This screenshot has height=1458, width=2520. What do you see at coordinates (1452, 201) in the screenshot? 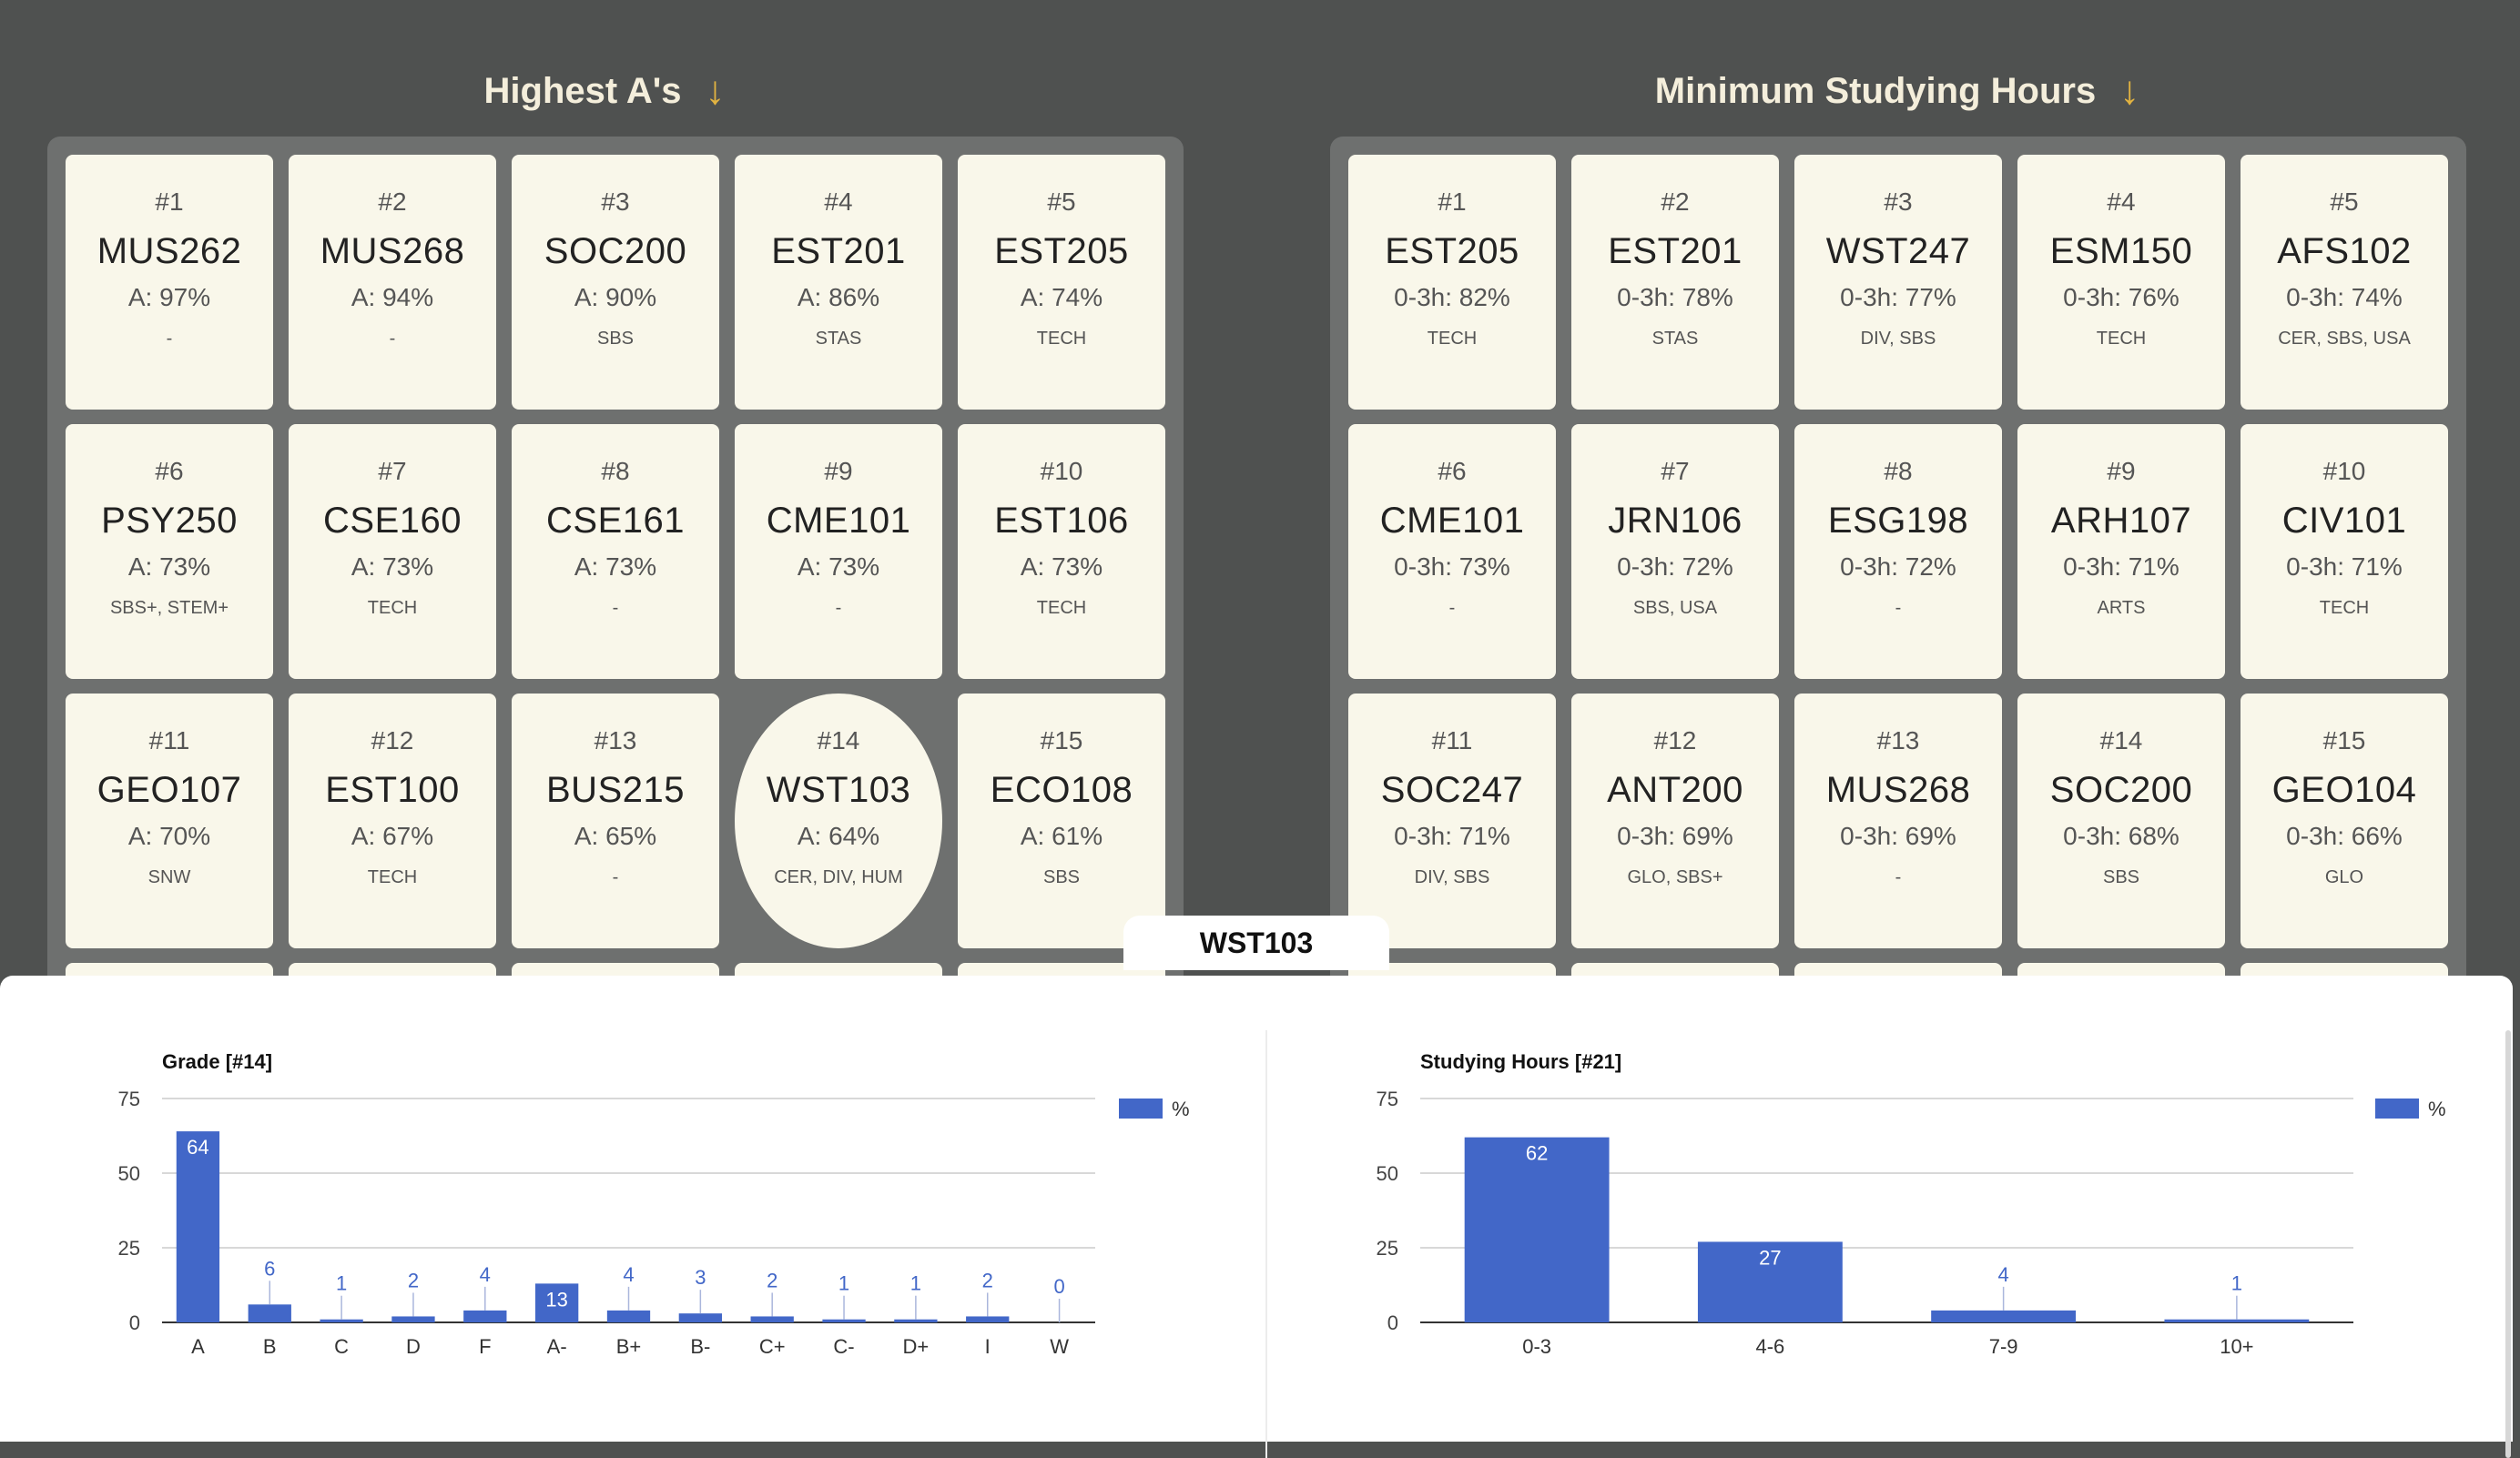
I see `card-rank: #1` at bounding box center [1452, 201].